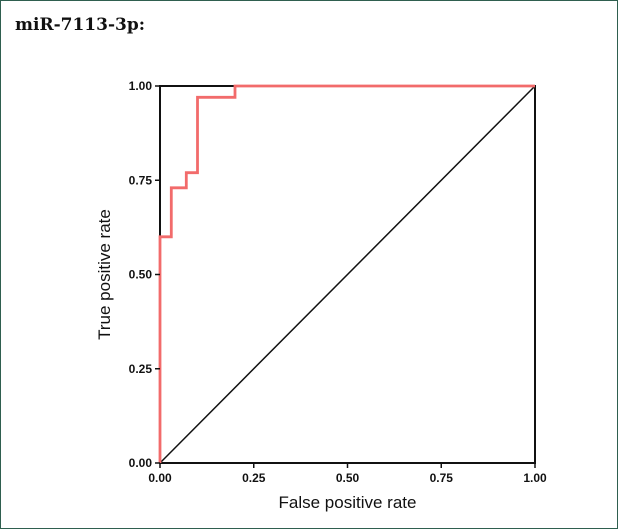 The height and width of the screenshot is (529, 618). What do you see at coordinates (254, 478) in the screenshot?
I see `x-tick-label: 0.25` at bounding box center [254, 478].